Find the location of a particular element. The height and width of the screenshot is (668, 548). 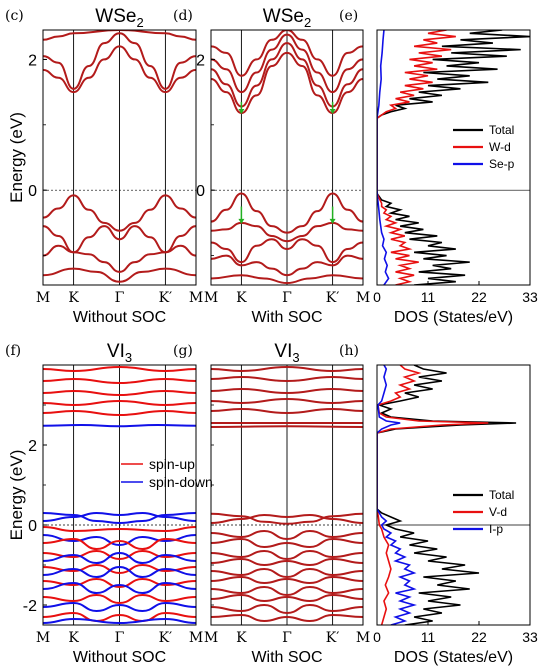

plot-area-d is located at coordinates (287, 157).